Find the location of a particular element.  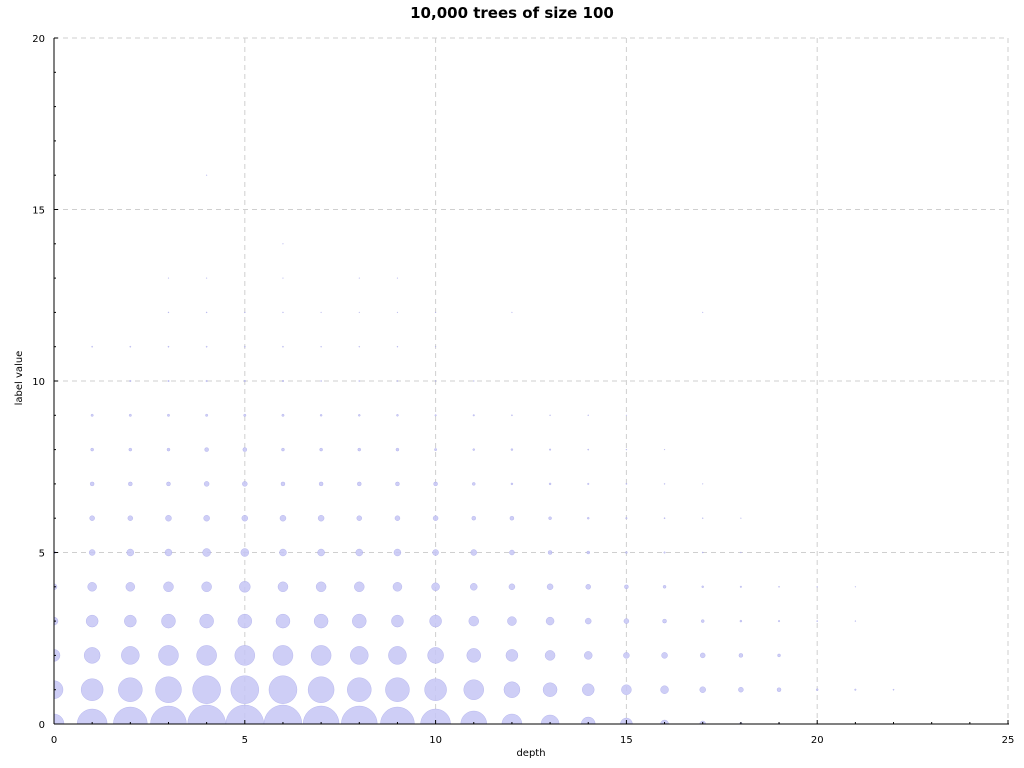

x-axis-label: depth is located at coordinates (530, 753).